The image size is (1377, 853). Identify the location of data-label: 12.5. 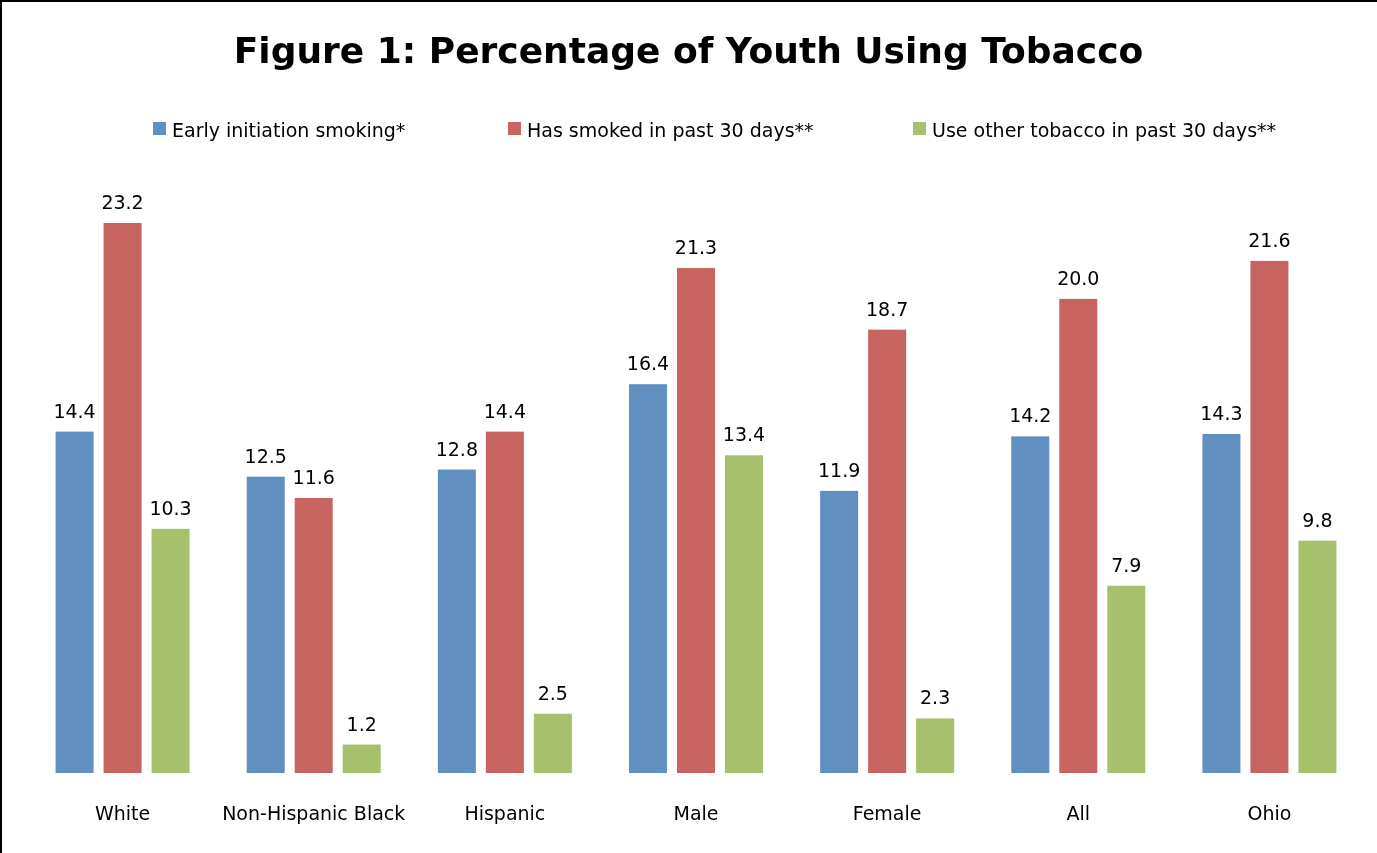
(265, 455).